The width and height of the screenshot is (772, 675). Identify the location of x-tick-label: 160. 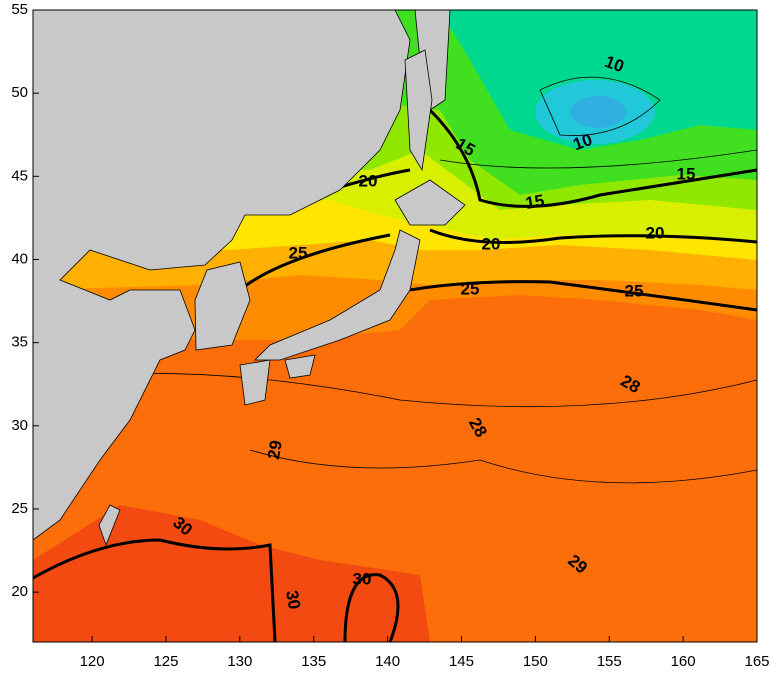
(683, 661).